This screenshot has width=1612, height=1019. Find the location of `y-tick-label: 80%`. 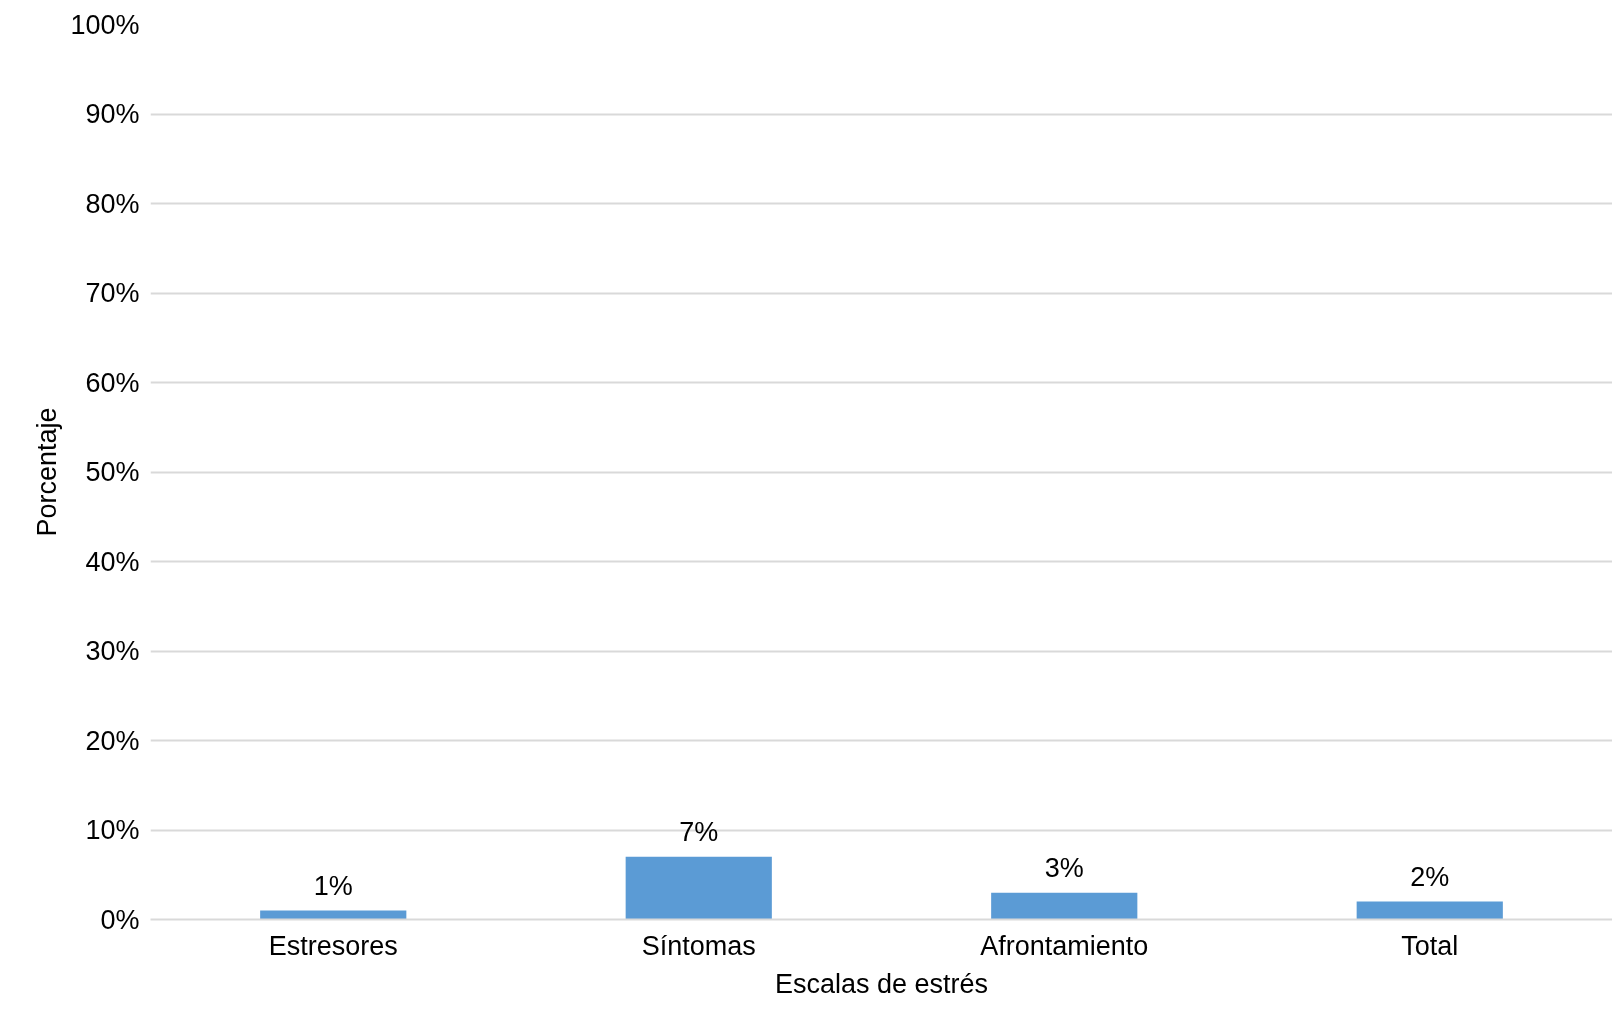

y-tick-label: 80% is located at coordinates (112, 203).